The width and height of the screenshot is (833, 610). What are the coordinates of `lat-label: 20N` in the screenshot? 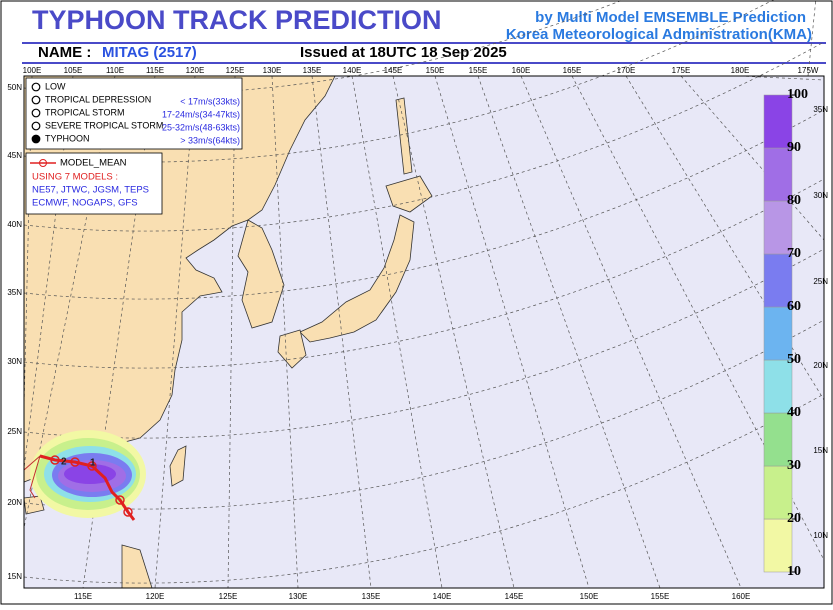 It's located at (820, 365).